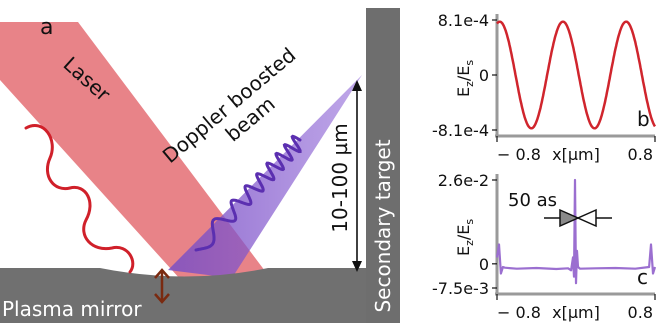 The height and width of the screenshot is (328, 665). Describe the element at coordinates (643, 119) in the screenshot. I see `panel-label-b: b` at that location.